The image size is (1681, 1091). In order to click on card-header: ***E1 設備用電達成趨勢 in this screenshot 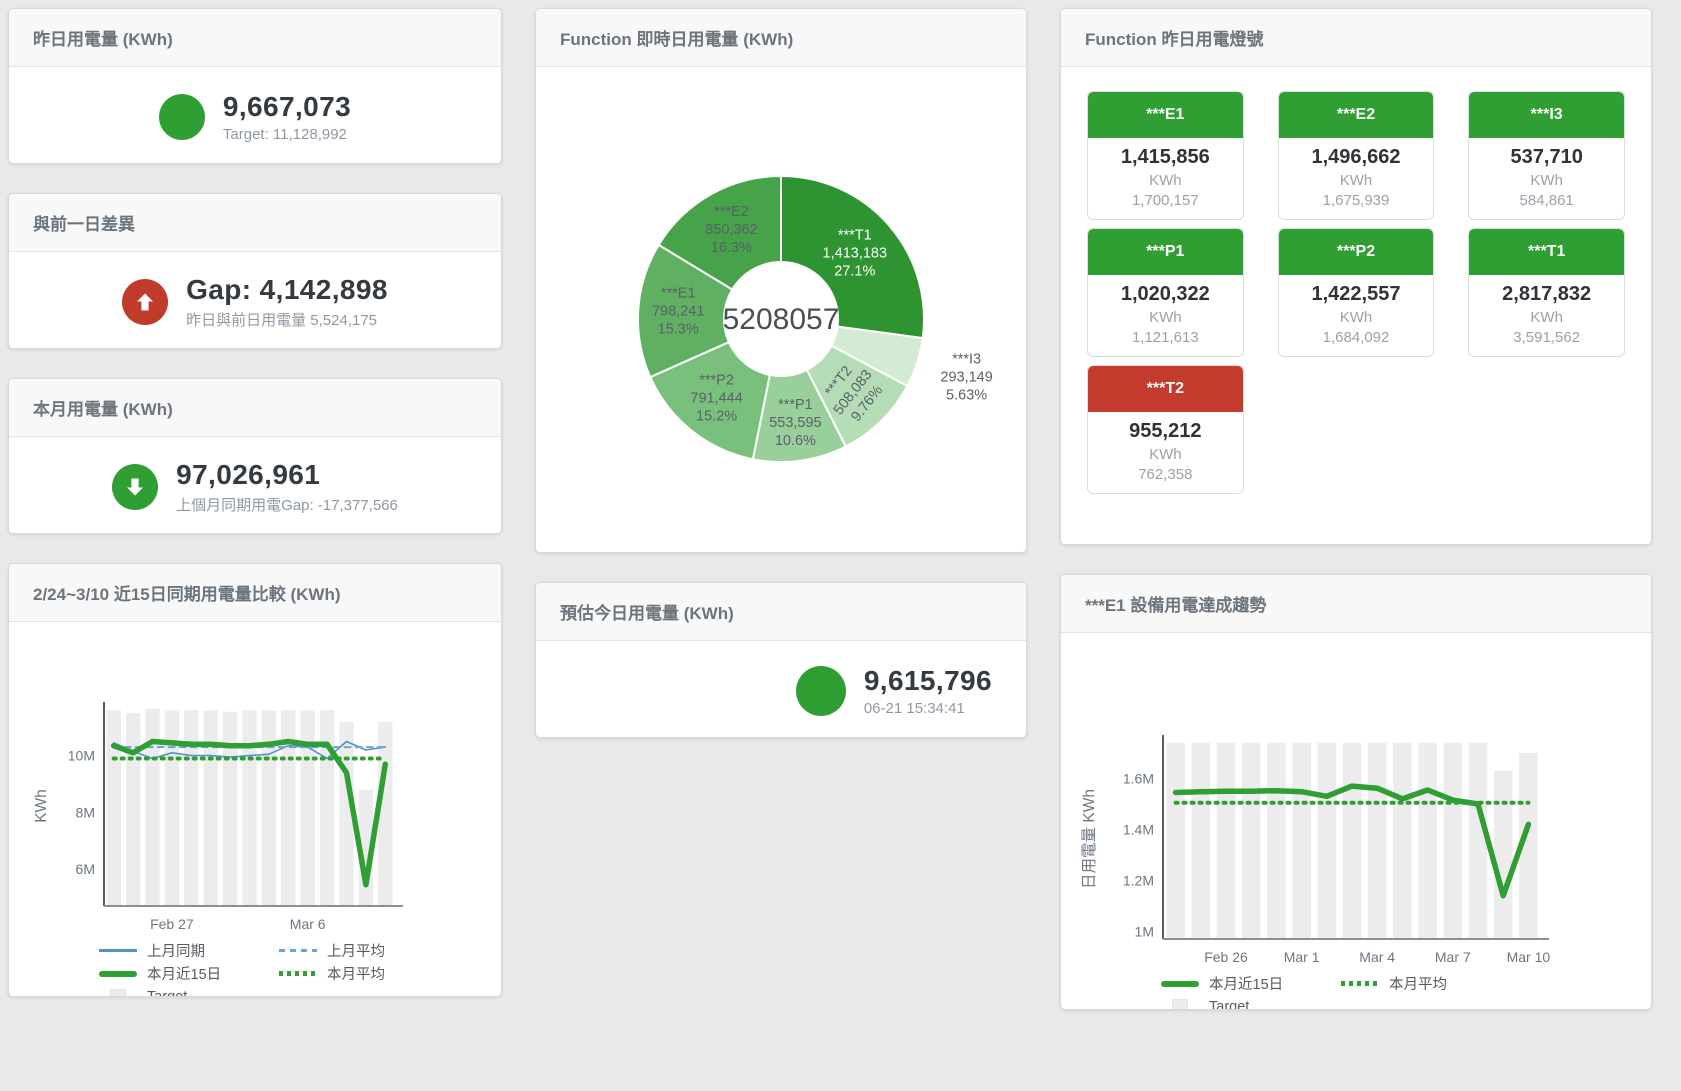, I will do `click(1356, 604)`.